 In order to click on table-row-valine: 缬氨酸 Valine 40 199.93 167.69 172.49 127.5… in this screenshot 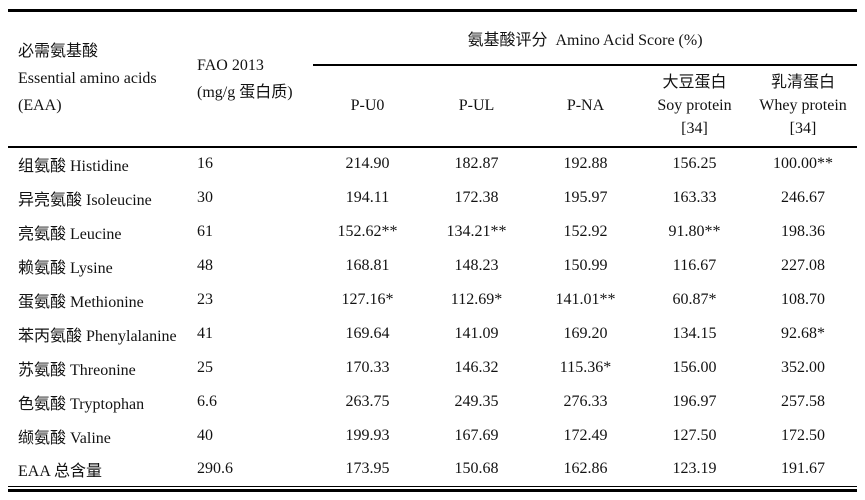, I will do `click(432, 436)`.